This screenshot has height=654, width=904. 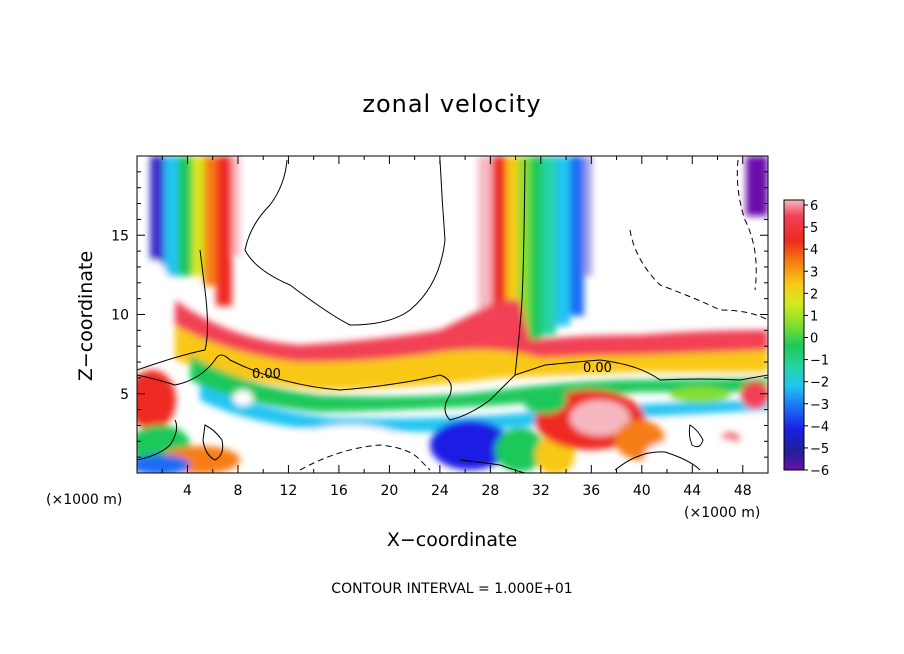 What do you see at coordinates (814, 272) in the screenshot?
I see `colorbar-tick-label: 3` at bounding box center [814, 272].